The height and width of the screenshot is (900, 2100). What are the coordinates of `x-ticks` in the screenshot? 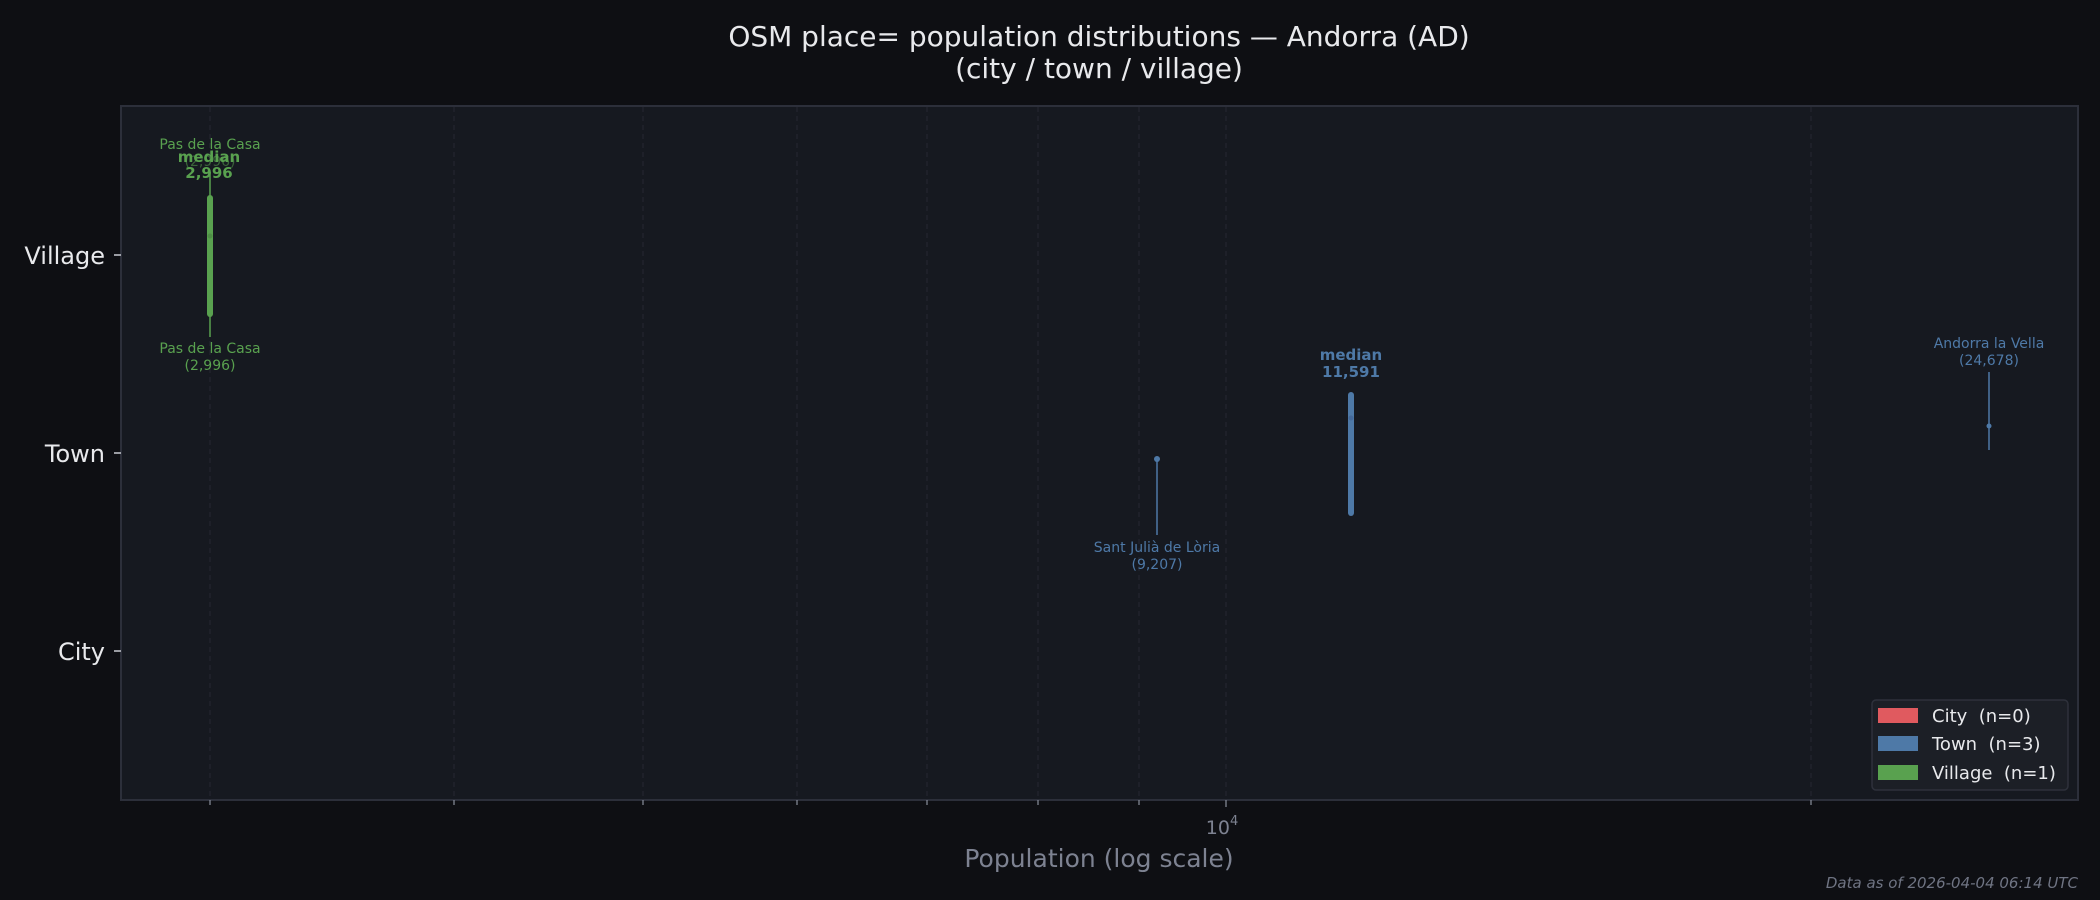 It's located at (1010, 803).